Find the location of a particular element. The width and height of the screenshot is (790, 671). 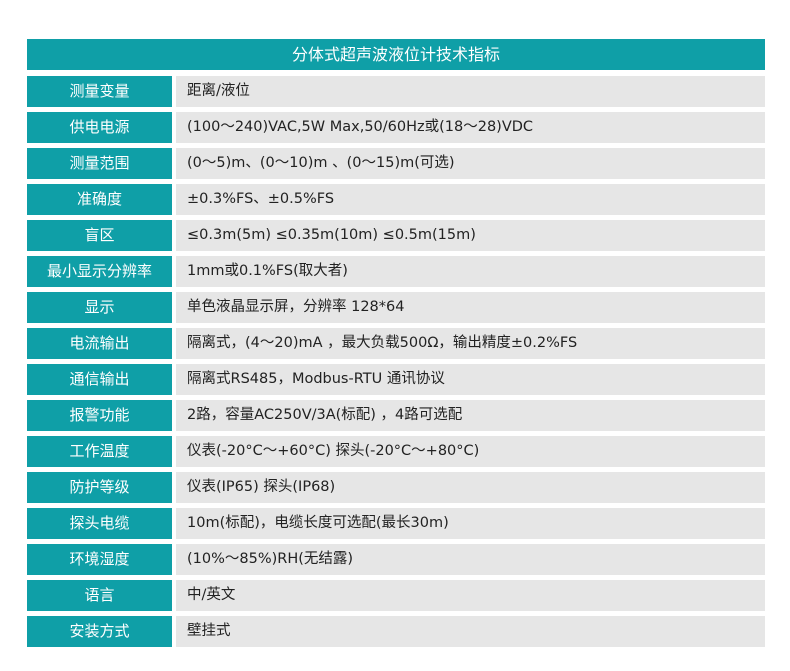

spec-value: 1mm或0.1%FS(取大者) is located at coordinates (470, 271).